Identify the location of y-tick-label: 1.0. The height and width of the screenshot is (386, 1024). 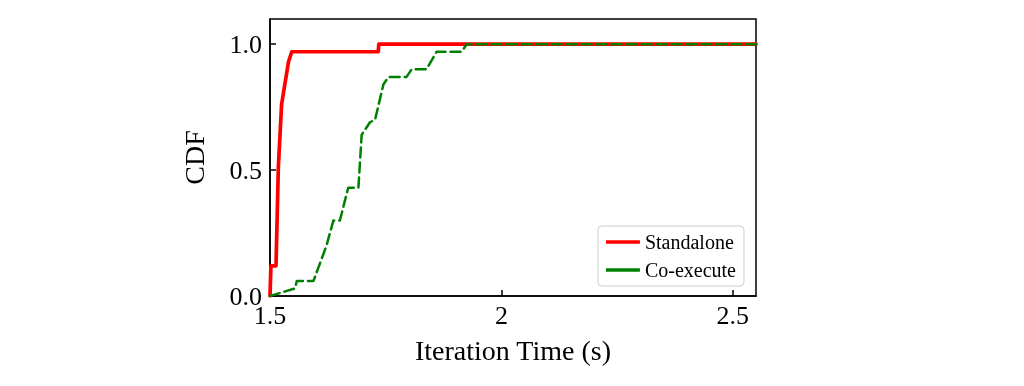
(245, 44).